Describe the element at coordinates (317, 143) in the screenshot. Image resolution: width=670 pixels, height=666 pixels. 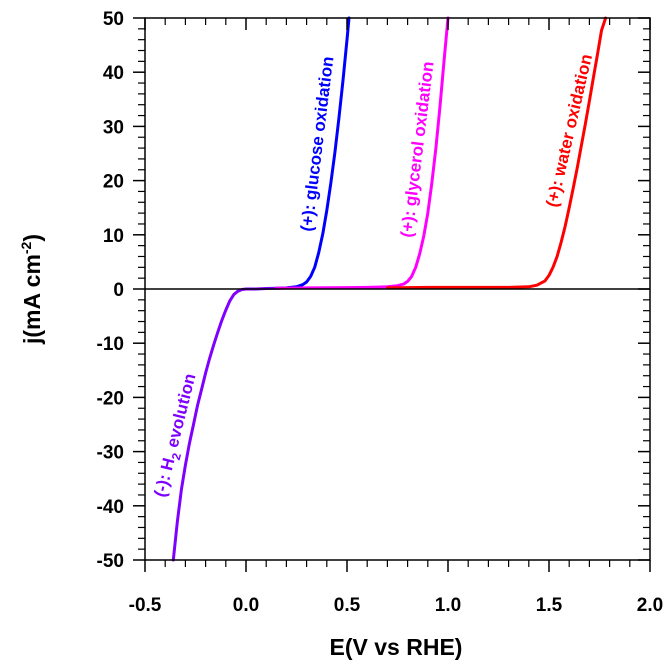
I see `annotation-glucose: (+): glucose oxidation` at that location.